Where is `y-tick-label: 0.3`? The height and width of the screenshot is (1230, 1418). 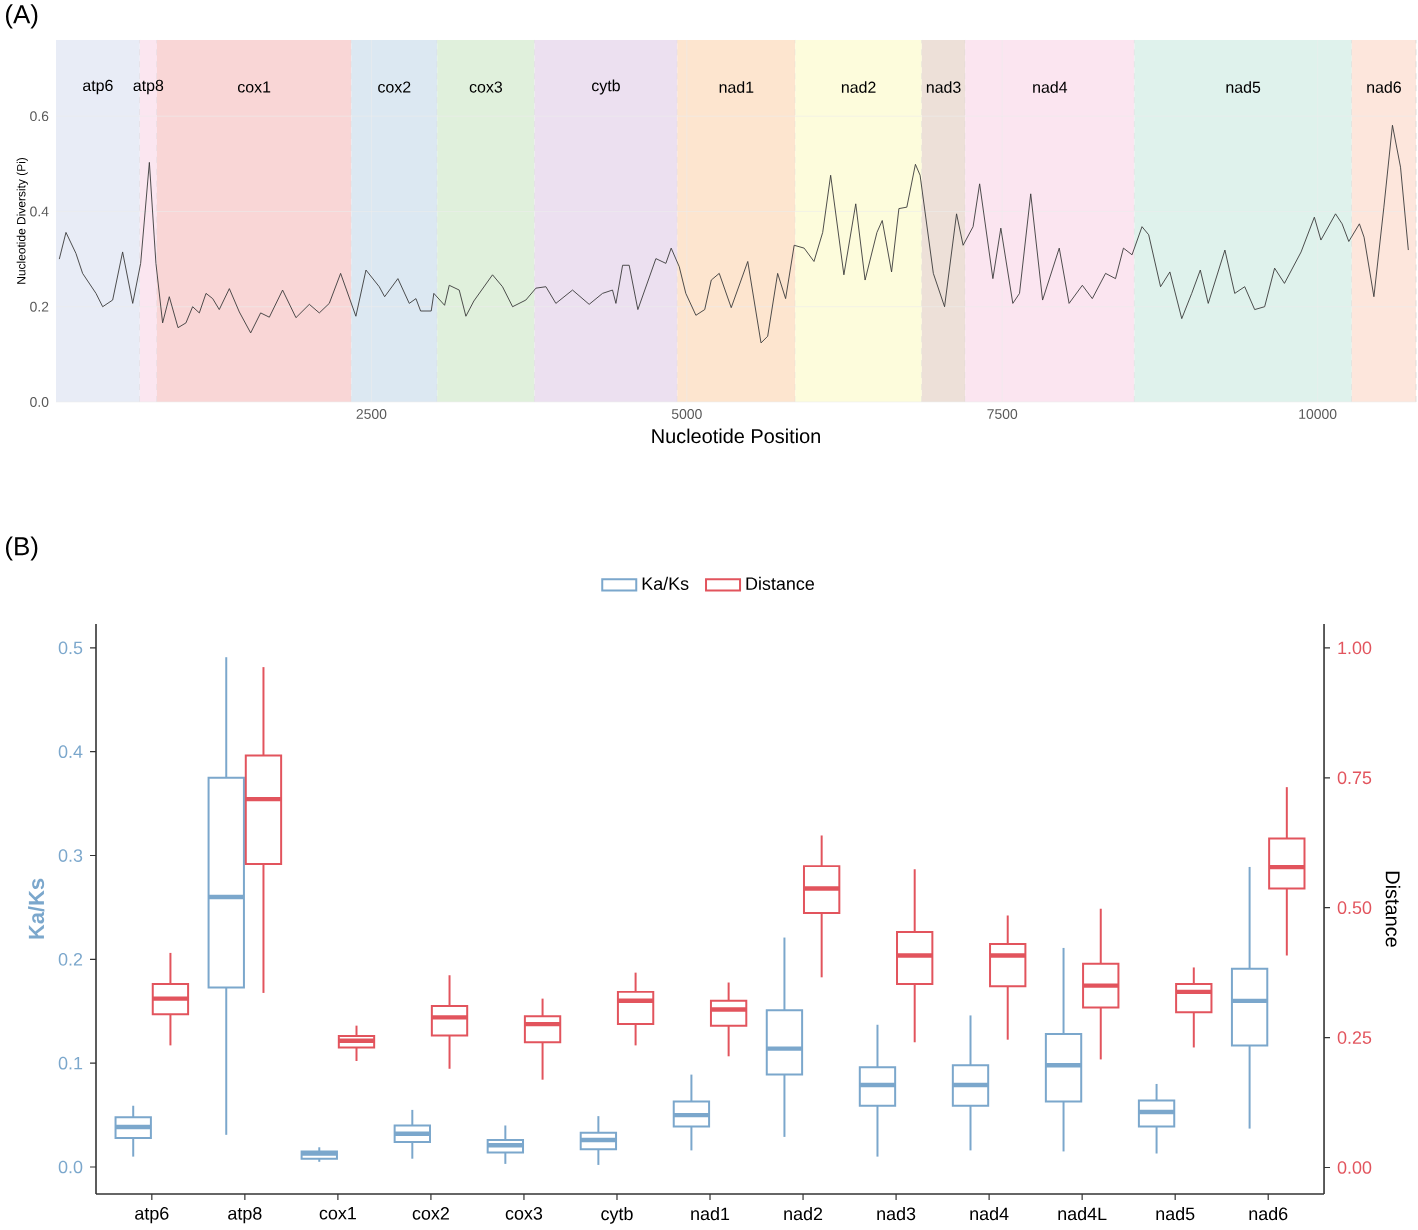
y-tick-label: 0.3 is located at coordinates (70, 855).